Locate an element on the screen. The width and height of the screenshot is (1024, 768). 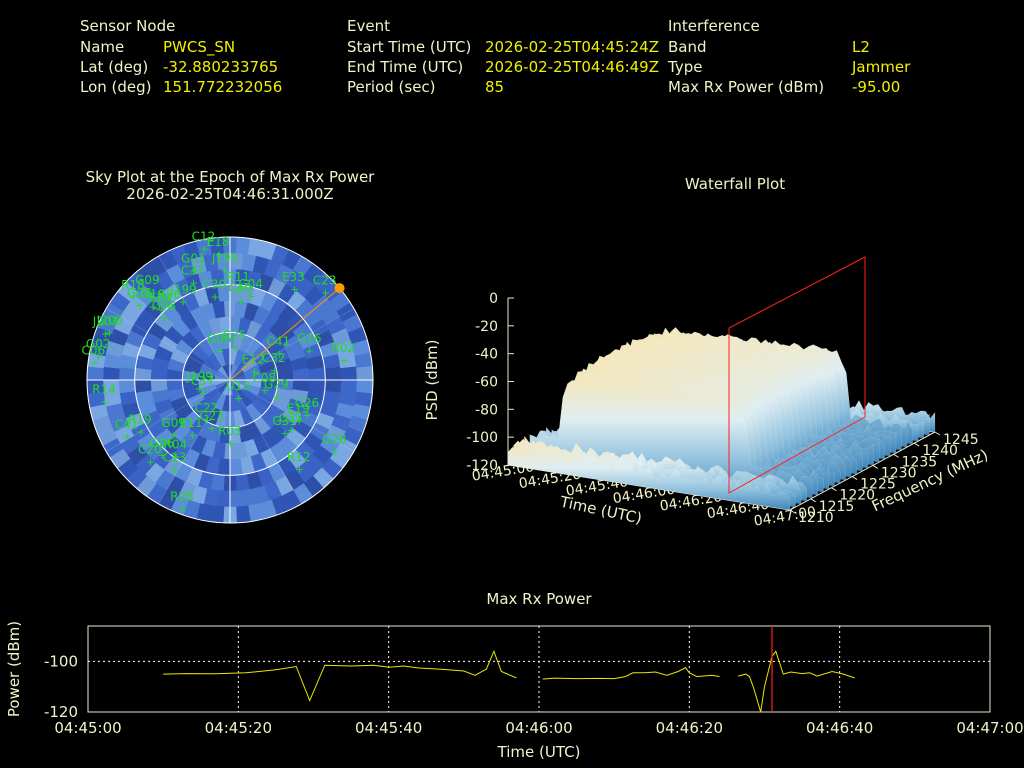
z-tick-label: 0 is located at coordinates (493, 299).